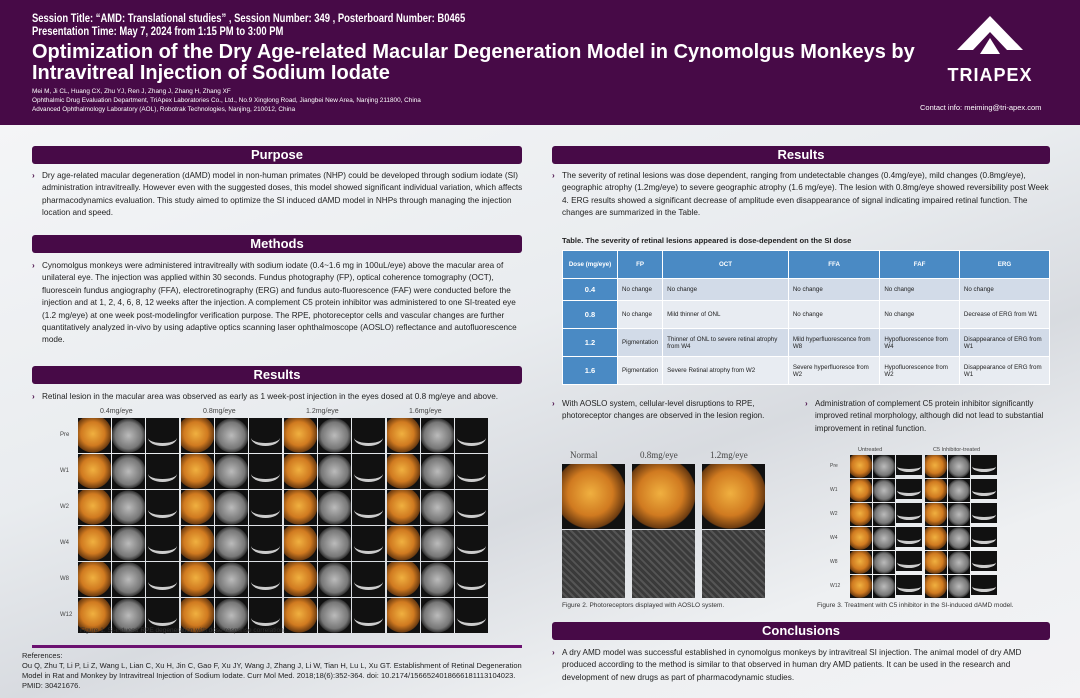  I want to click on results-heading-right: Results, so click(801, 155).